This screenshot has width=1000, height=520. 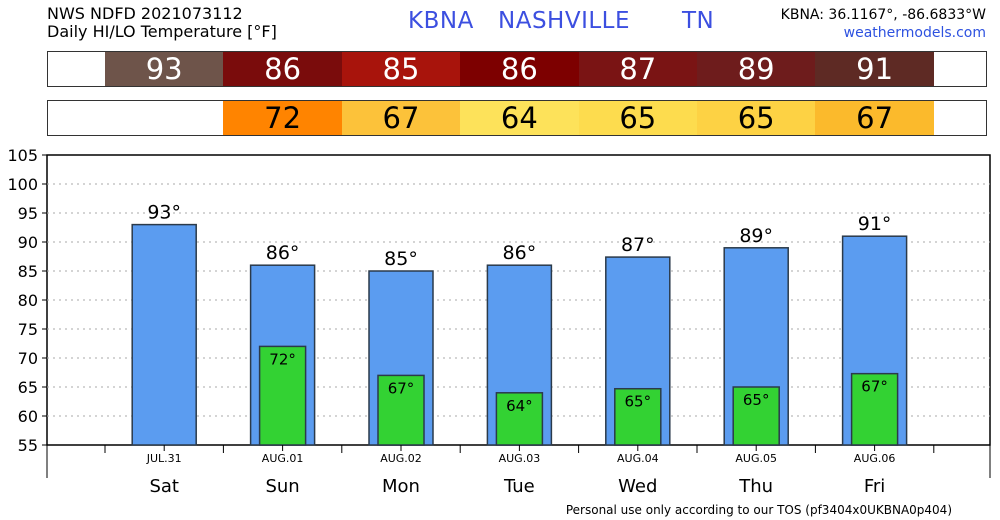 What do you see at coordinates (875, 224) in the screenshot?
I see `hi-value-label: 91°` at bounding box center [875, 224].